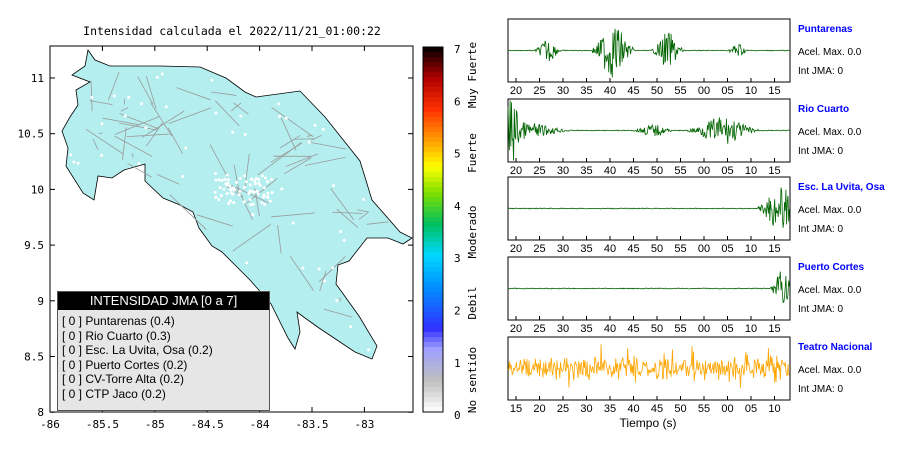  Describe the element at coordinates (155, 424) in the screenshot. I see `map-x-tick-label: -85` at that location.